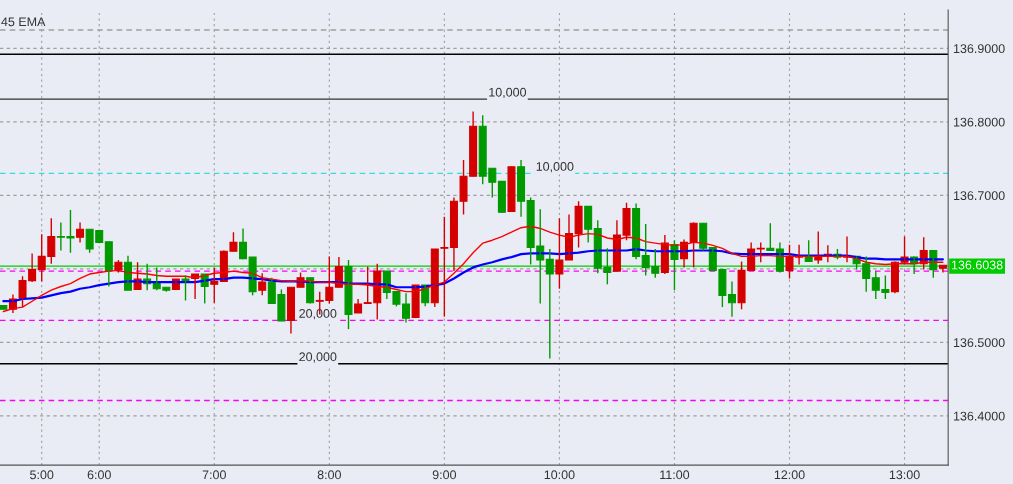 Image resolution: width=1013 pixels, height=484 pixels. What do you see at coordinates (979, 49) in the screenshot?
I see `y-tick-label: 136.9000` at bounding box center [979, 49].